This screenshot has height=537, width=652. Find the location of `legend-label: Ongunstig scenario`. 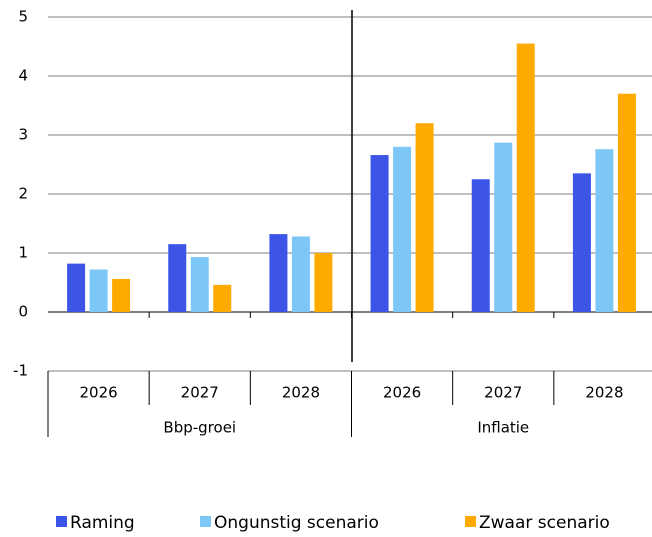

legend-label: Ongunstig scenario is located at coordinates (296, 523).